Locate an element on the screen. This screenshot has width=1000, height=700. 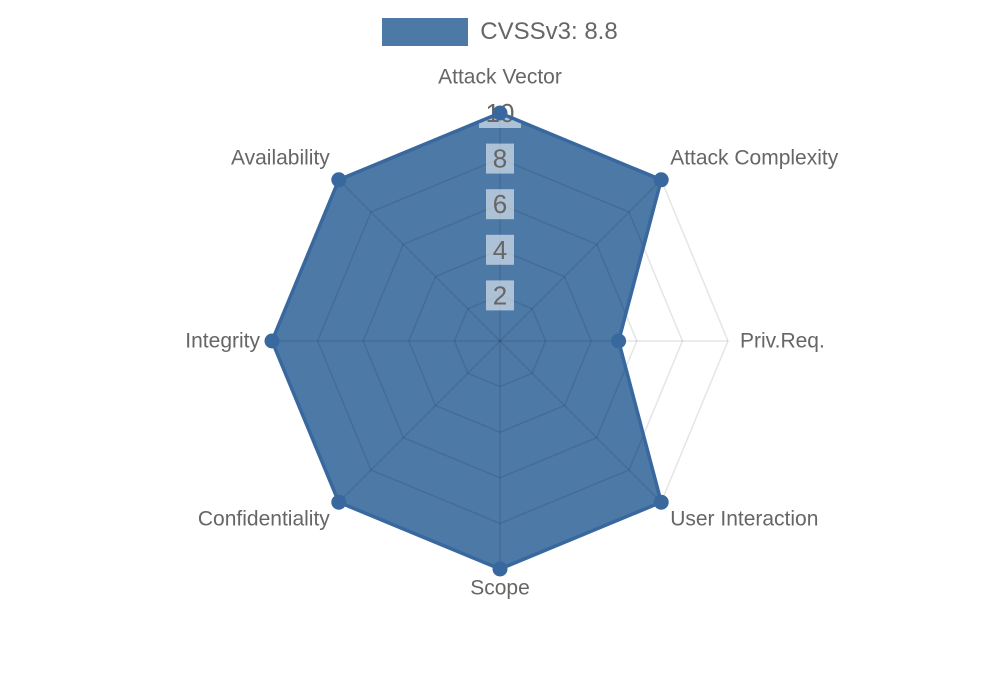
tick-label: 6 is located at coordinates (500, 204).